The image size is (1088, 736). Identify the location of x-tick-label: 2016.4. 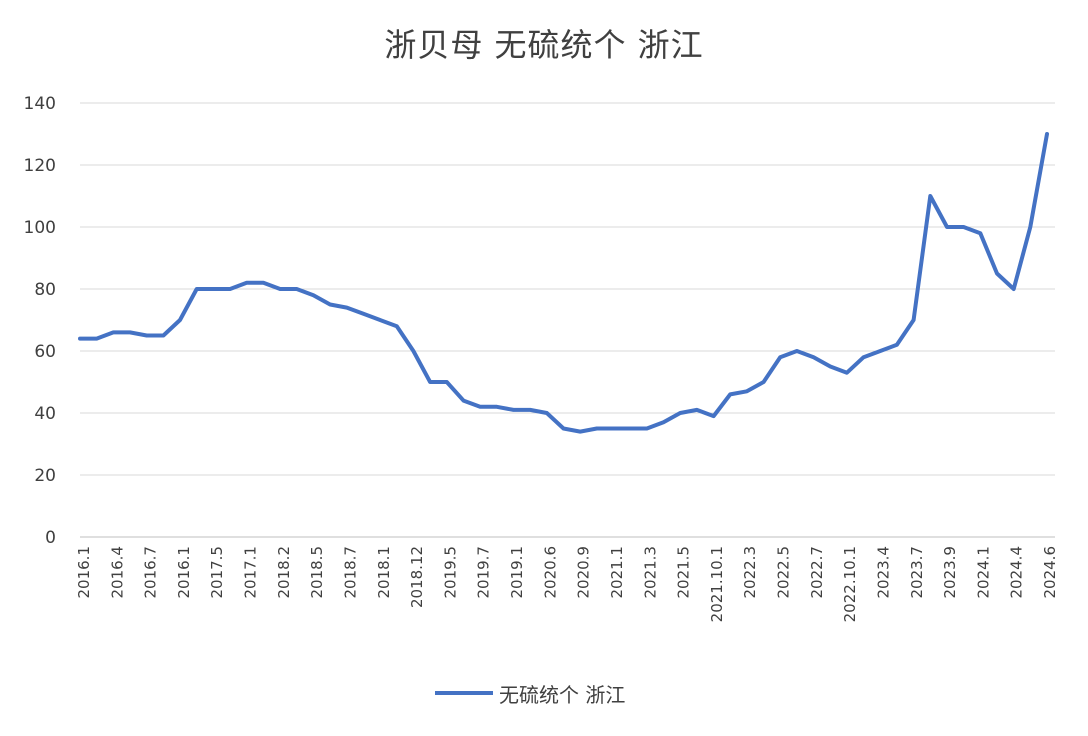
(117, 572).